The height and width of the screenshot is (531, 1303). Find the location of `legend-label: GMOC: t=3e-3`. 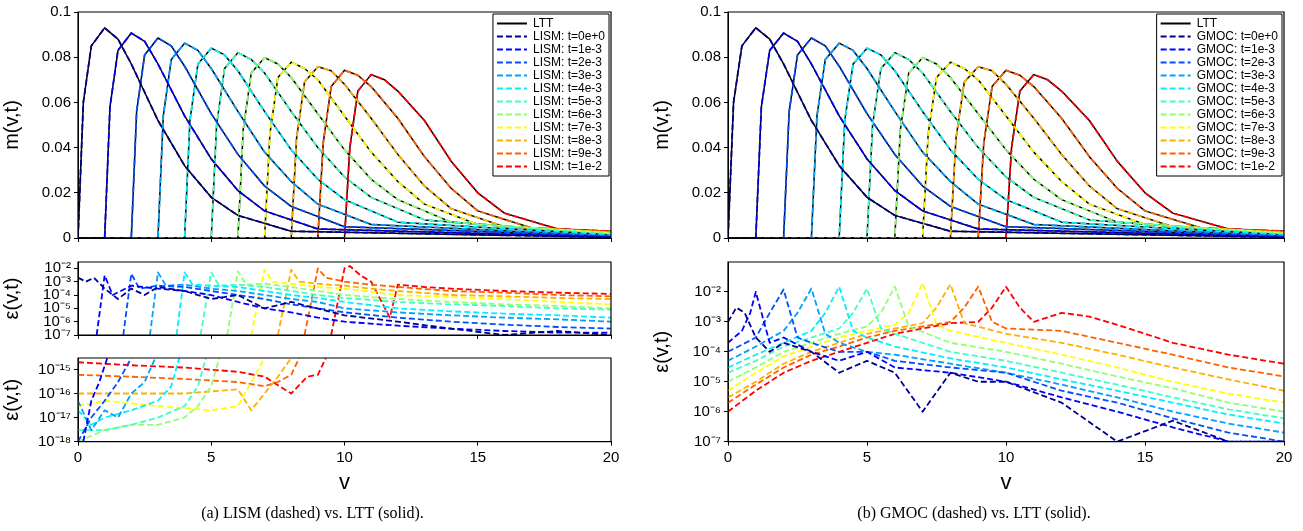

legend-label: GMOC: t=3e-3 is located at coordinates (1236, 74).